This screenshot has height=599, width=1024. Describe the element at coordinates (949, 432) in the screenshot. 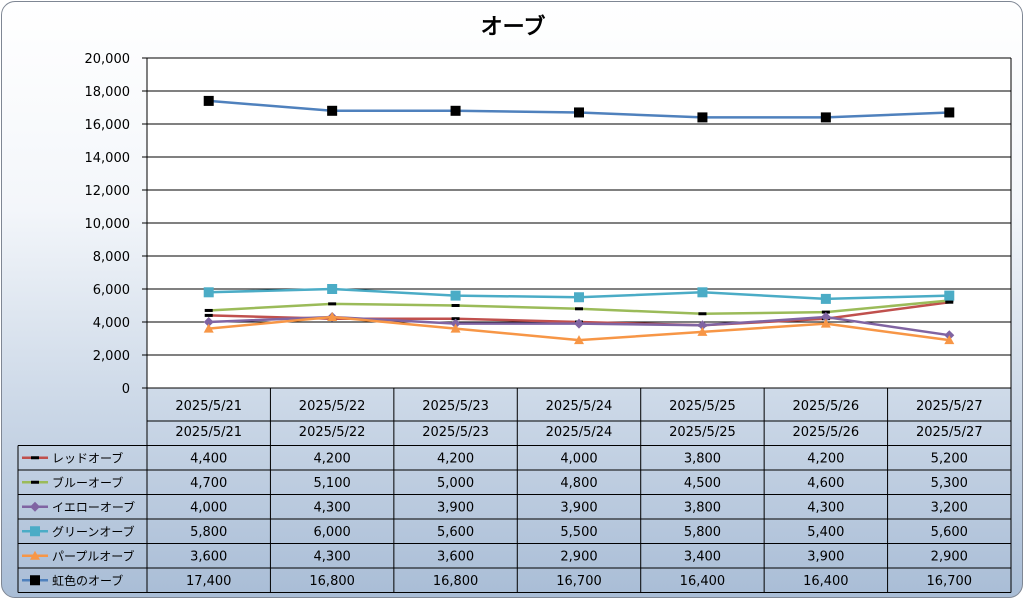

I see `table-header-cell: 2025/5/27` at that location.